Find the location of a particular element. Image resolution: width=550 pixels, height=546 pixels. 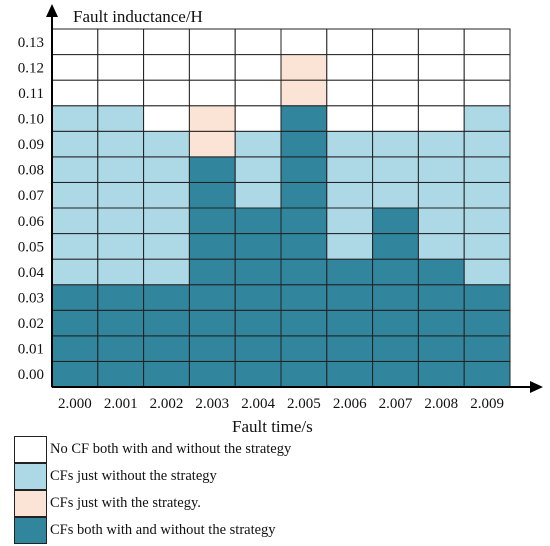

x-tick-label: 2.005 is located at coordinates (304, 404).